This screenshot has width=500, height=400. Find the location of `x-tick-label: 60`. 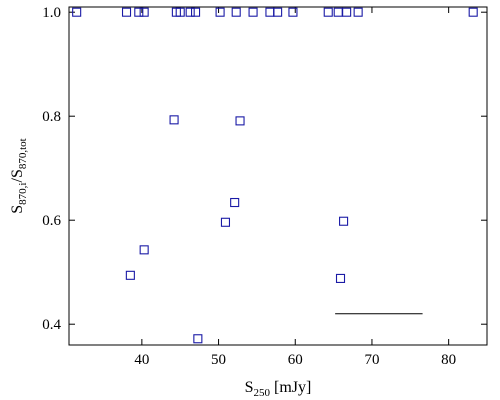

x-tick-label: 60 is located at coordinates (295, 360).